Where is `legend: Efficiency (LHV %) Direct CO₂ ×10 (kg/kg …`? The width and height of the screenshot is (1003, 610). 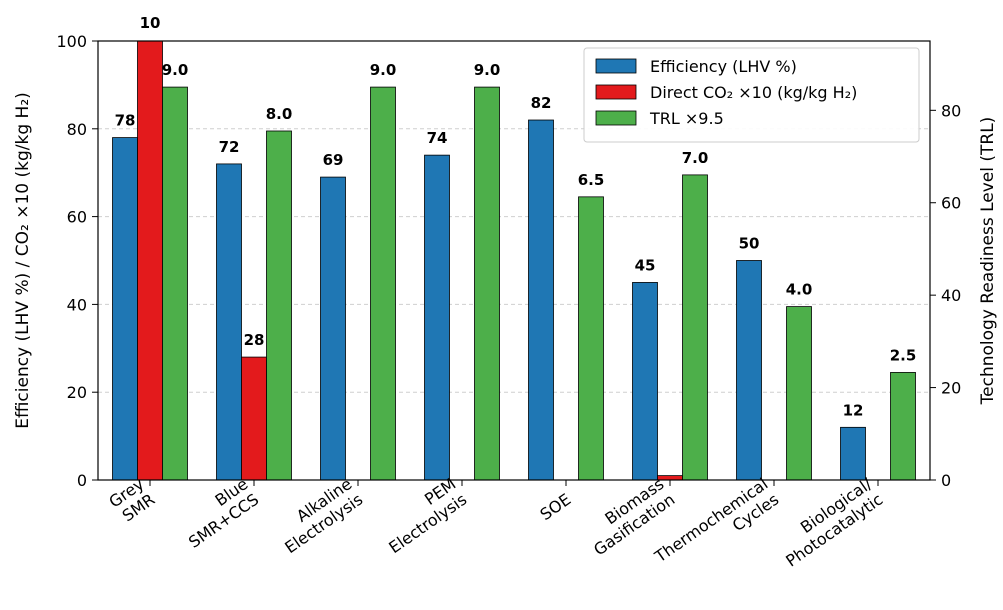 legend: Efficiency (LHV %) Direct CO₂ ×10 (kg/kg … is located at coordinates (751, 95).